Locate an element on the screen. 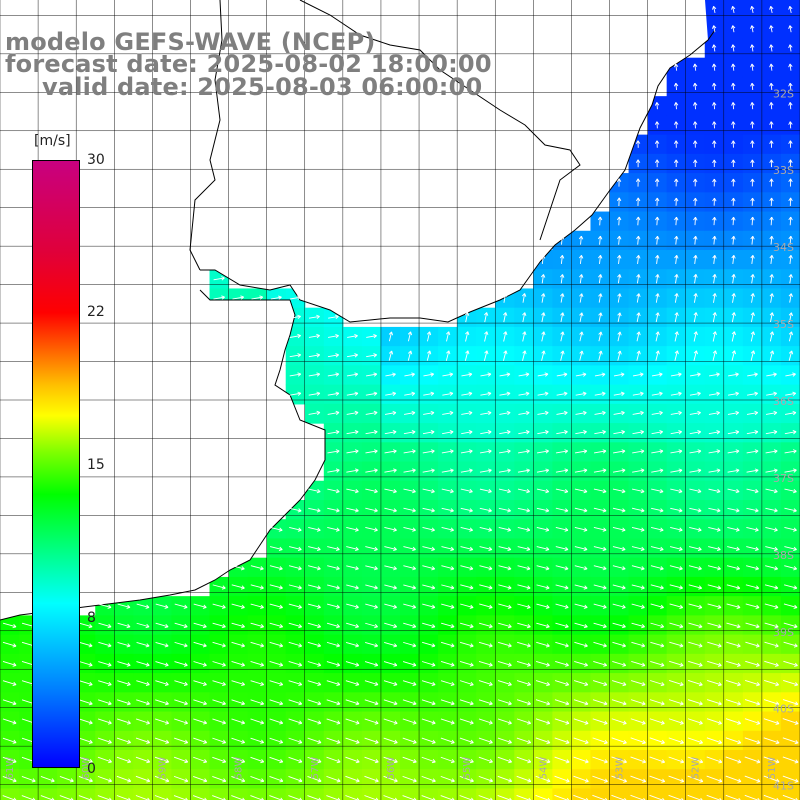 This screenshot has height=800, width=800. valid-date: valid date: 2025-08-03 06:00:00 is located at coordinates (262, 87).